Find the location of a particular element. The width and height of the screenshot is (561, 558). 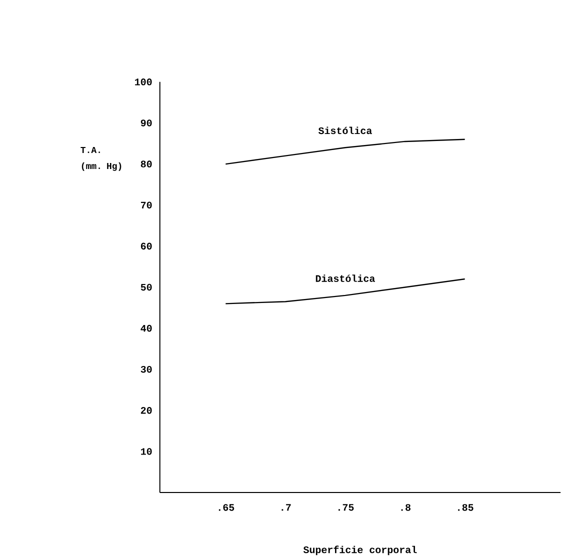

y-tick-label: 100 is located at coordinates (143, 82).